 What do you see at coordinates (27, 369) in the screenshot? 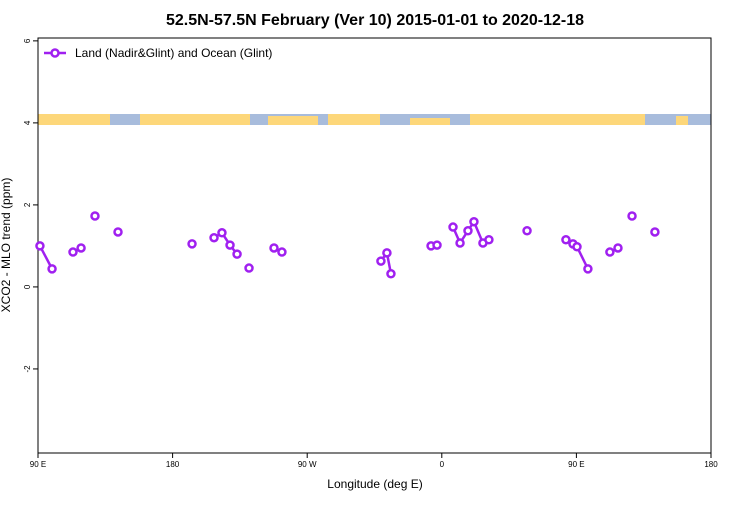
I see `y-tick-label: -2` at bounding box center [27, 369].